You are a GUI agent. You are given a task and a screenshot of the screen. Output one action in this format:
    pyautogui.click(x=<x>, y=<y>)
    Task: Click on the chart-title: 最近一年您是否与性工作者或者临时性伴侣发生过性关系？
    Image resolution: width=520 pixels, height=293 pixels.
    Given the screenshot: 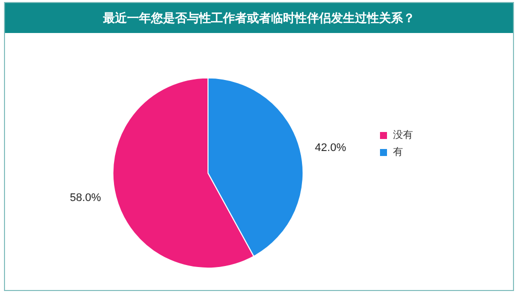 What is the action you would take?
    pyautogui.click(x=259, y=18)
    